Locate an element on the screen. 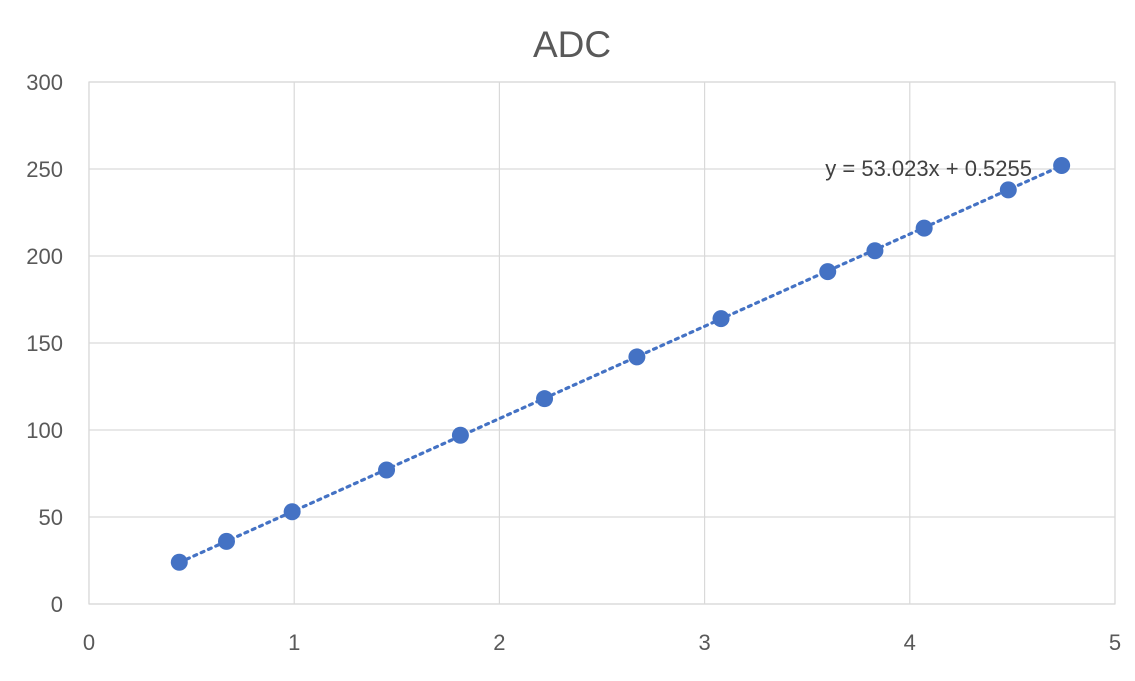 Image resolution: width=1135 pixels, height=681 pixels. y-tick-label: 100 is located at coordinates (44, 430).